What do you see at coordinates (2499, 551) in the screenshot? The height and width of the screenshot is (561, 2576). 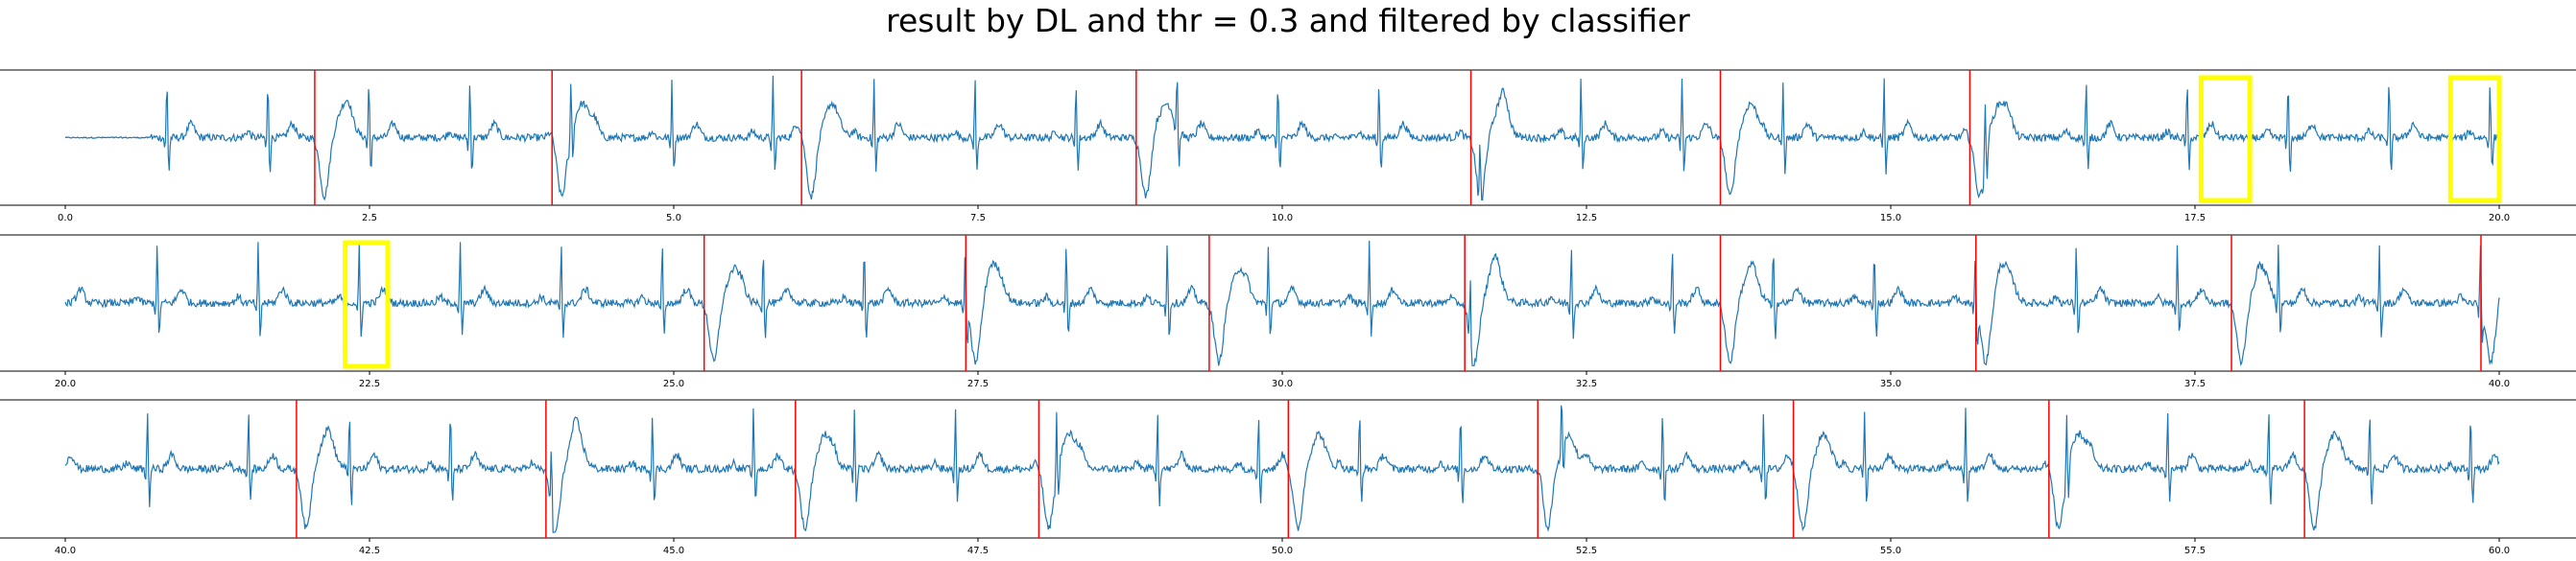 I see `x-tick-label: 60.0` at bounding box center [2499, 551].